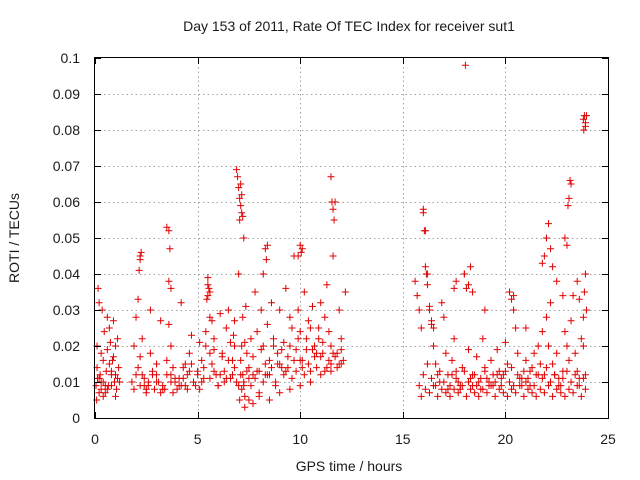 This screenshot has width=640, height=480. Describe the element at coordinates (300, 439) in the screenshot. I see `x-tick-label: 10` at that location.